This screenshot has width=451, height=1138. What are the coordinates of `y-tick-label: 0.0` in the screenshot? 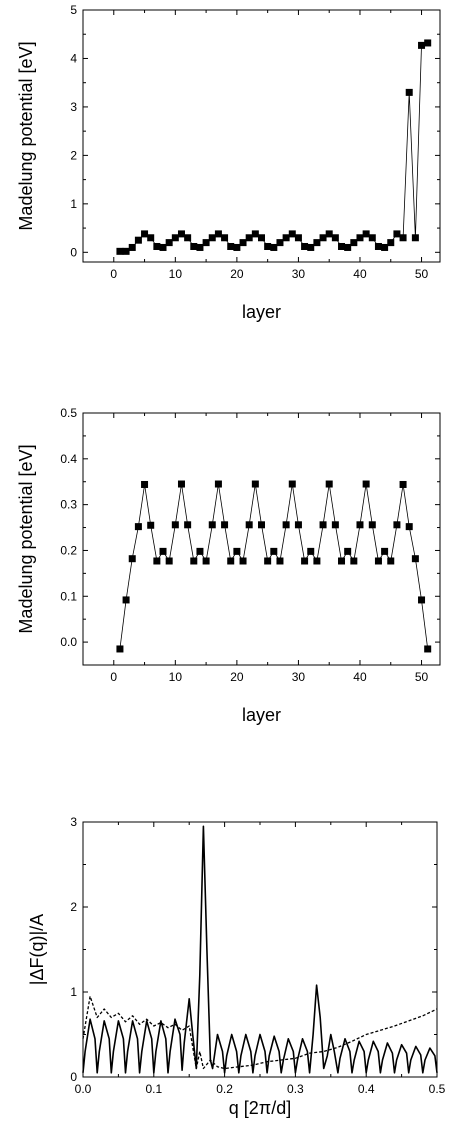 It's located at (68, 642).